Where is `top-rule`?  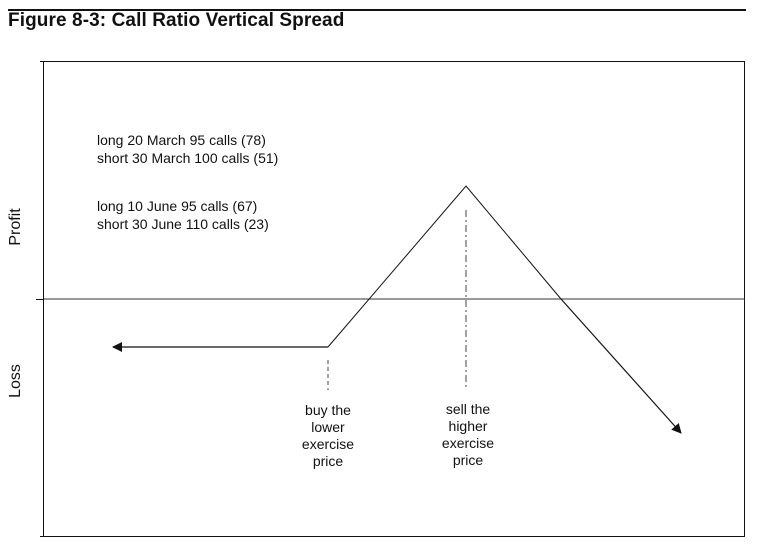 top-rule is located at coordinates (377, 10).